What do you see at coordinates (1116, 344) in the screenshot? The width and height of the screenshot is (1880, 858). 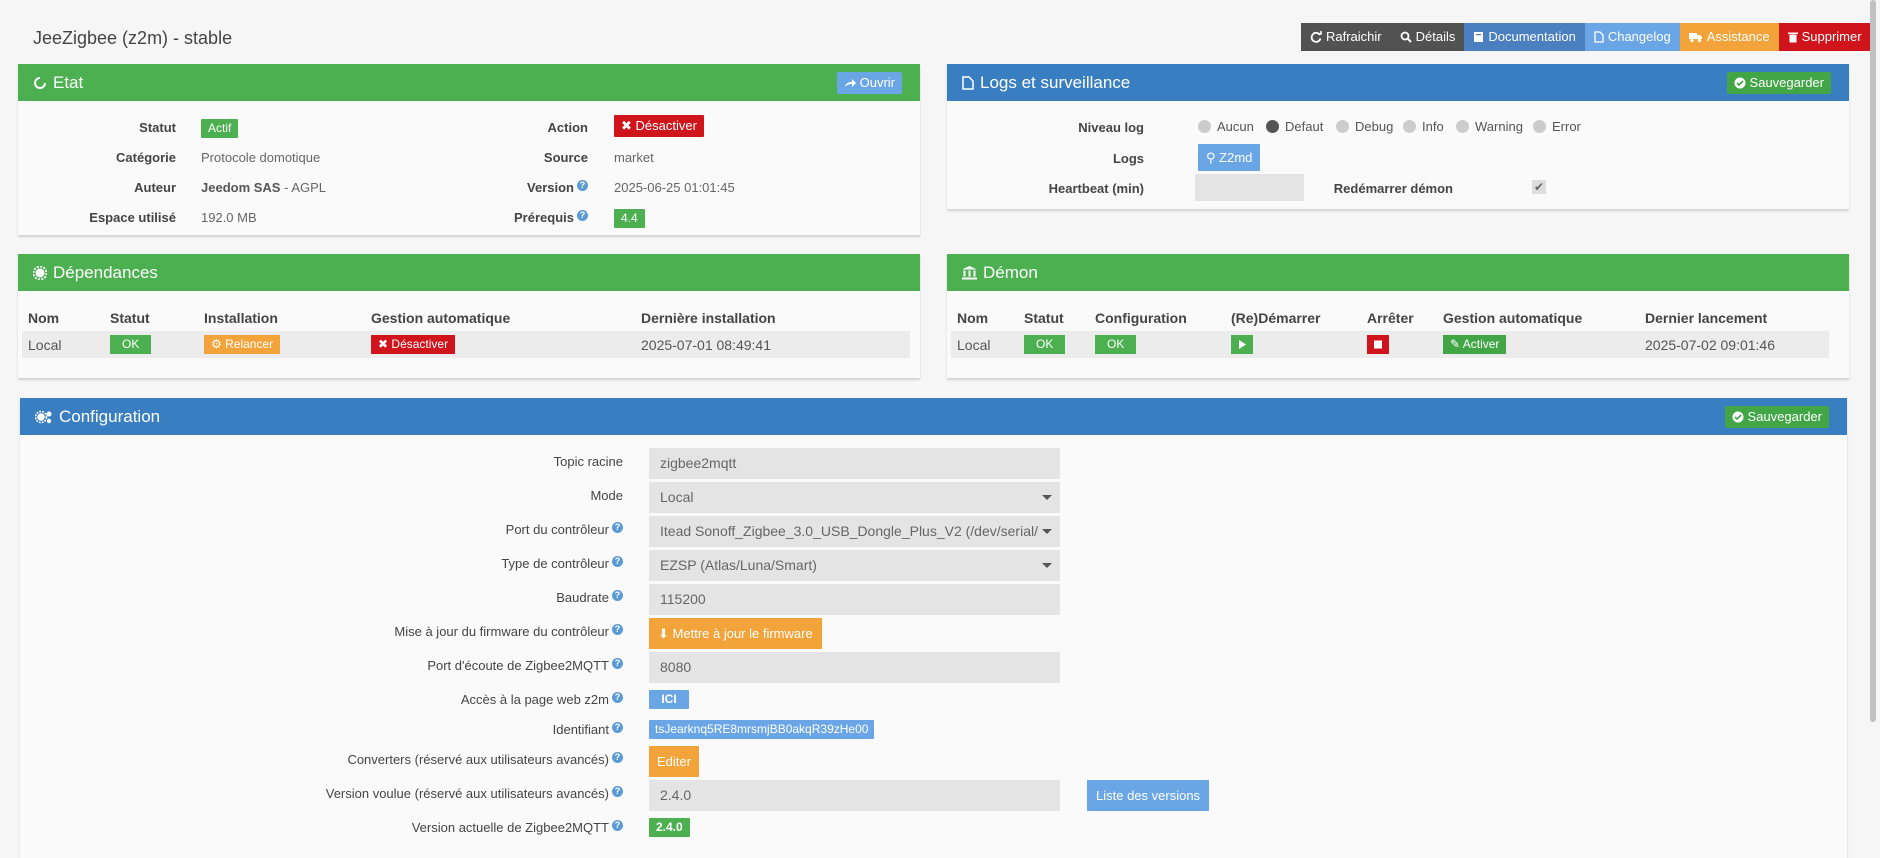 I see `demon-config-badge: OK` at bounding box center [1116, 344].